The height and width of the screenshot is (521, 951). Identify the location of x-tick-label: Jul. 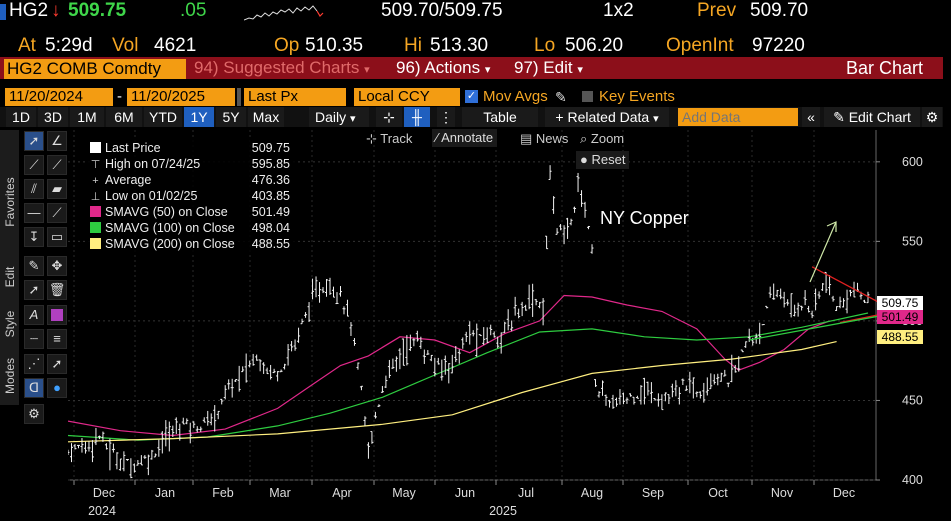
(526, 493).